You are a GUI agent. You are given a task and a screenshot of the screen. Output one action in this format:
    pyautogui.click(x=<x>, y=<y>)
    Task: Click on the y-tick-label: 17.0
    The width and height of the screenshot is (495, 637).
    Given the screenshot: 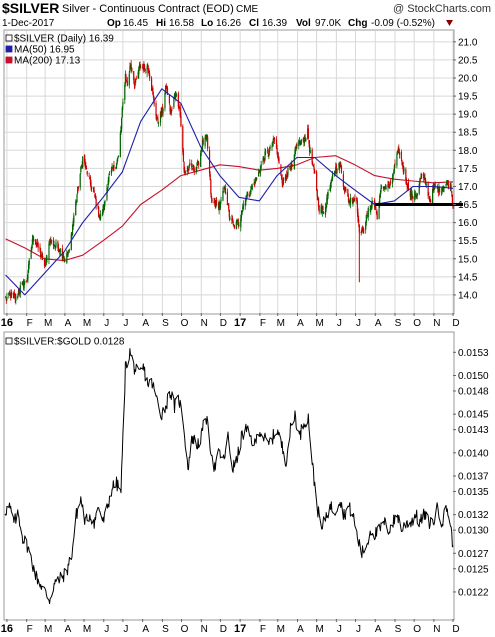 What is the action you would take?
    pyautogui.click(x=468, y=187)
    